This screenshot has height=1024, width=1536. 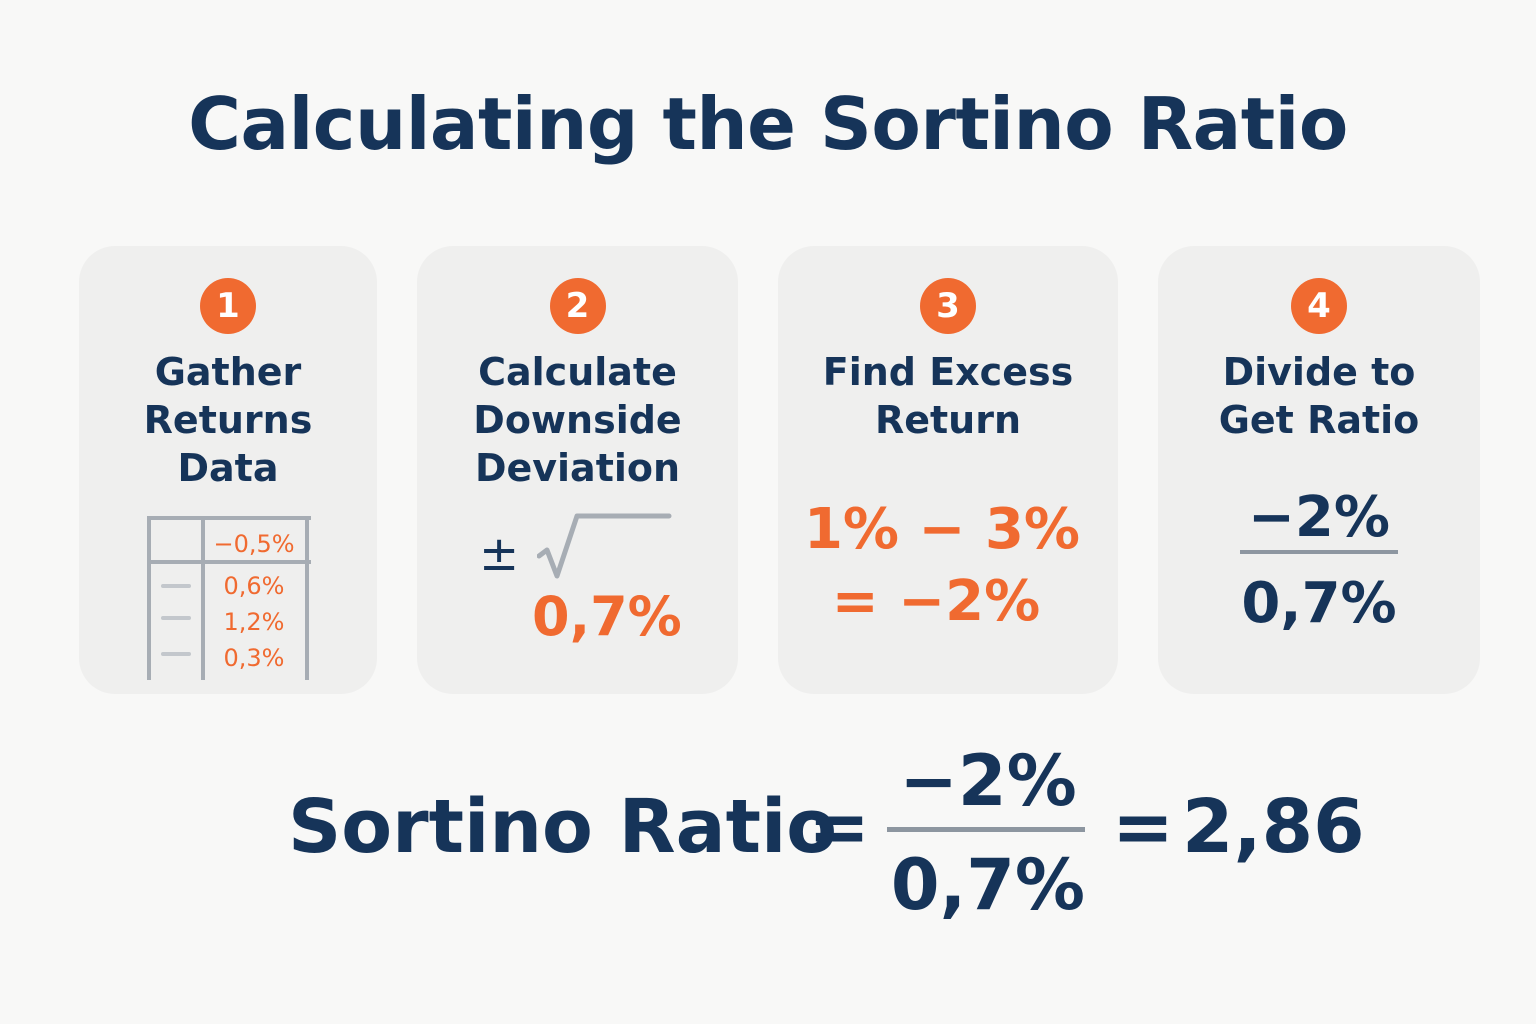 What do you see at coordinates (254, 586) in the screenshot?
I see `table-cell-value: 0,6%` at bounding box center [254, 586].